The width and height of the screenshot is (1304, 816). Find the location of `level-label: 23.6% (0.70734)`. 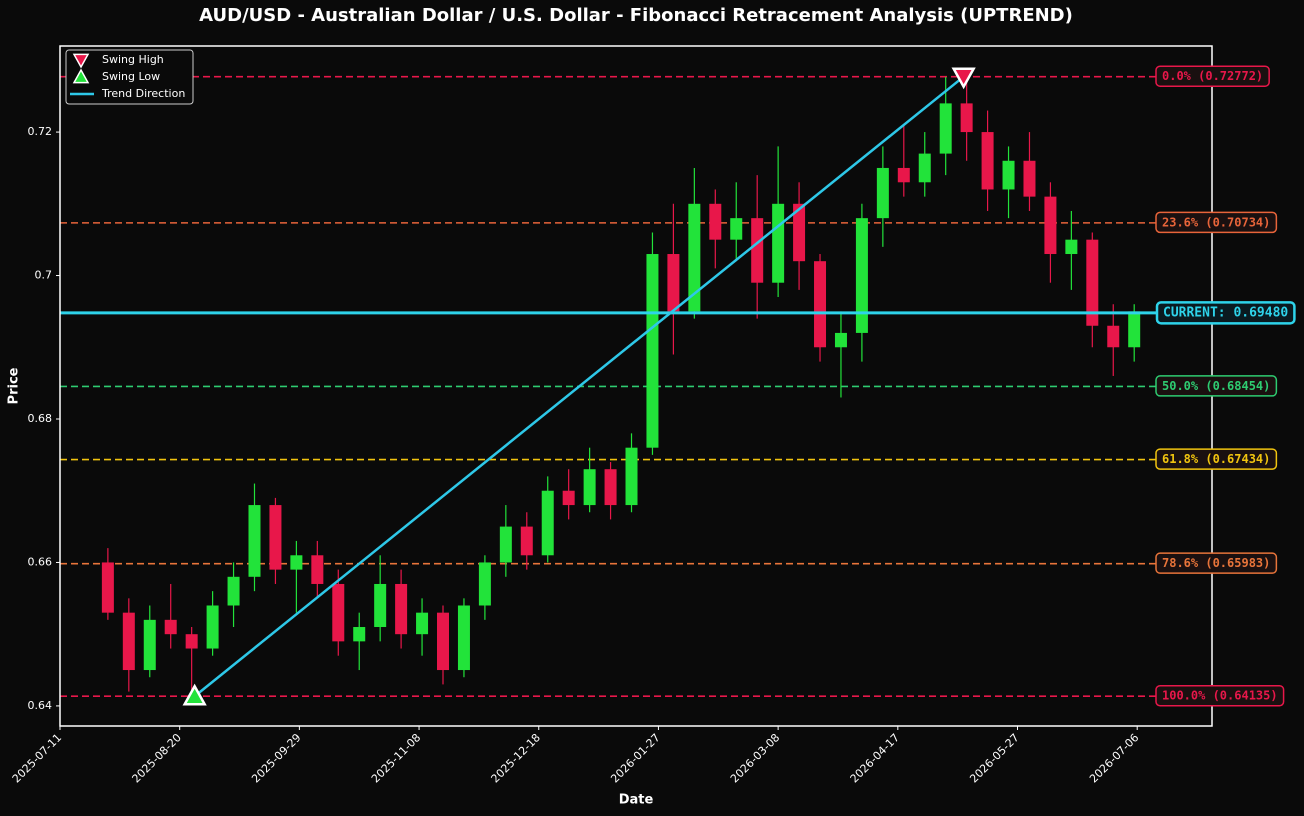

level-label: 23.6% (0.70734) is located at coordinates (1216, 222).